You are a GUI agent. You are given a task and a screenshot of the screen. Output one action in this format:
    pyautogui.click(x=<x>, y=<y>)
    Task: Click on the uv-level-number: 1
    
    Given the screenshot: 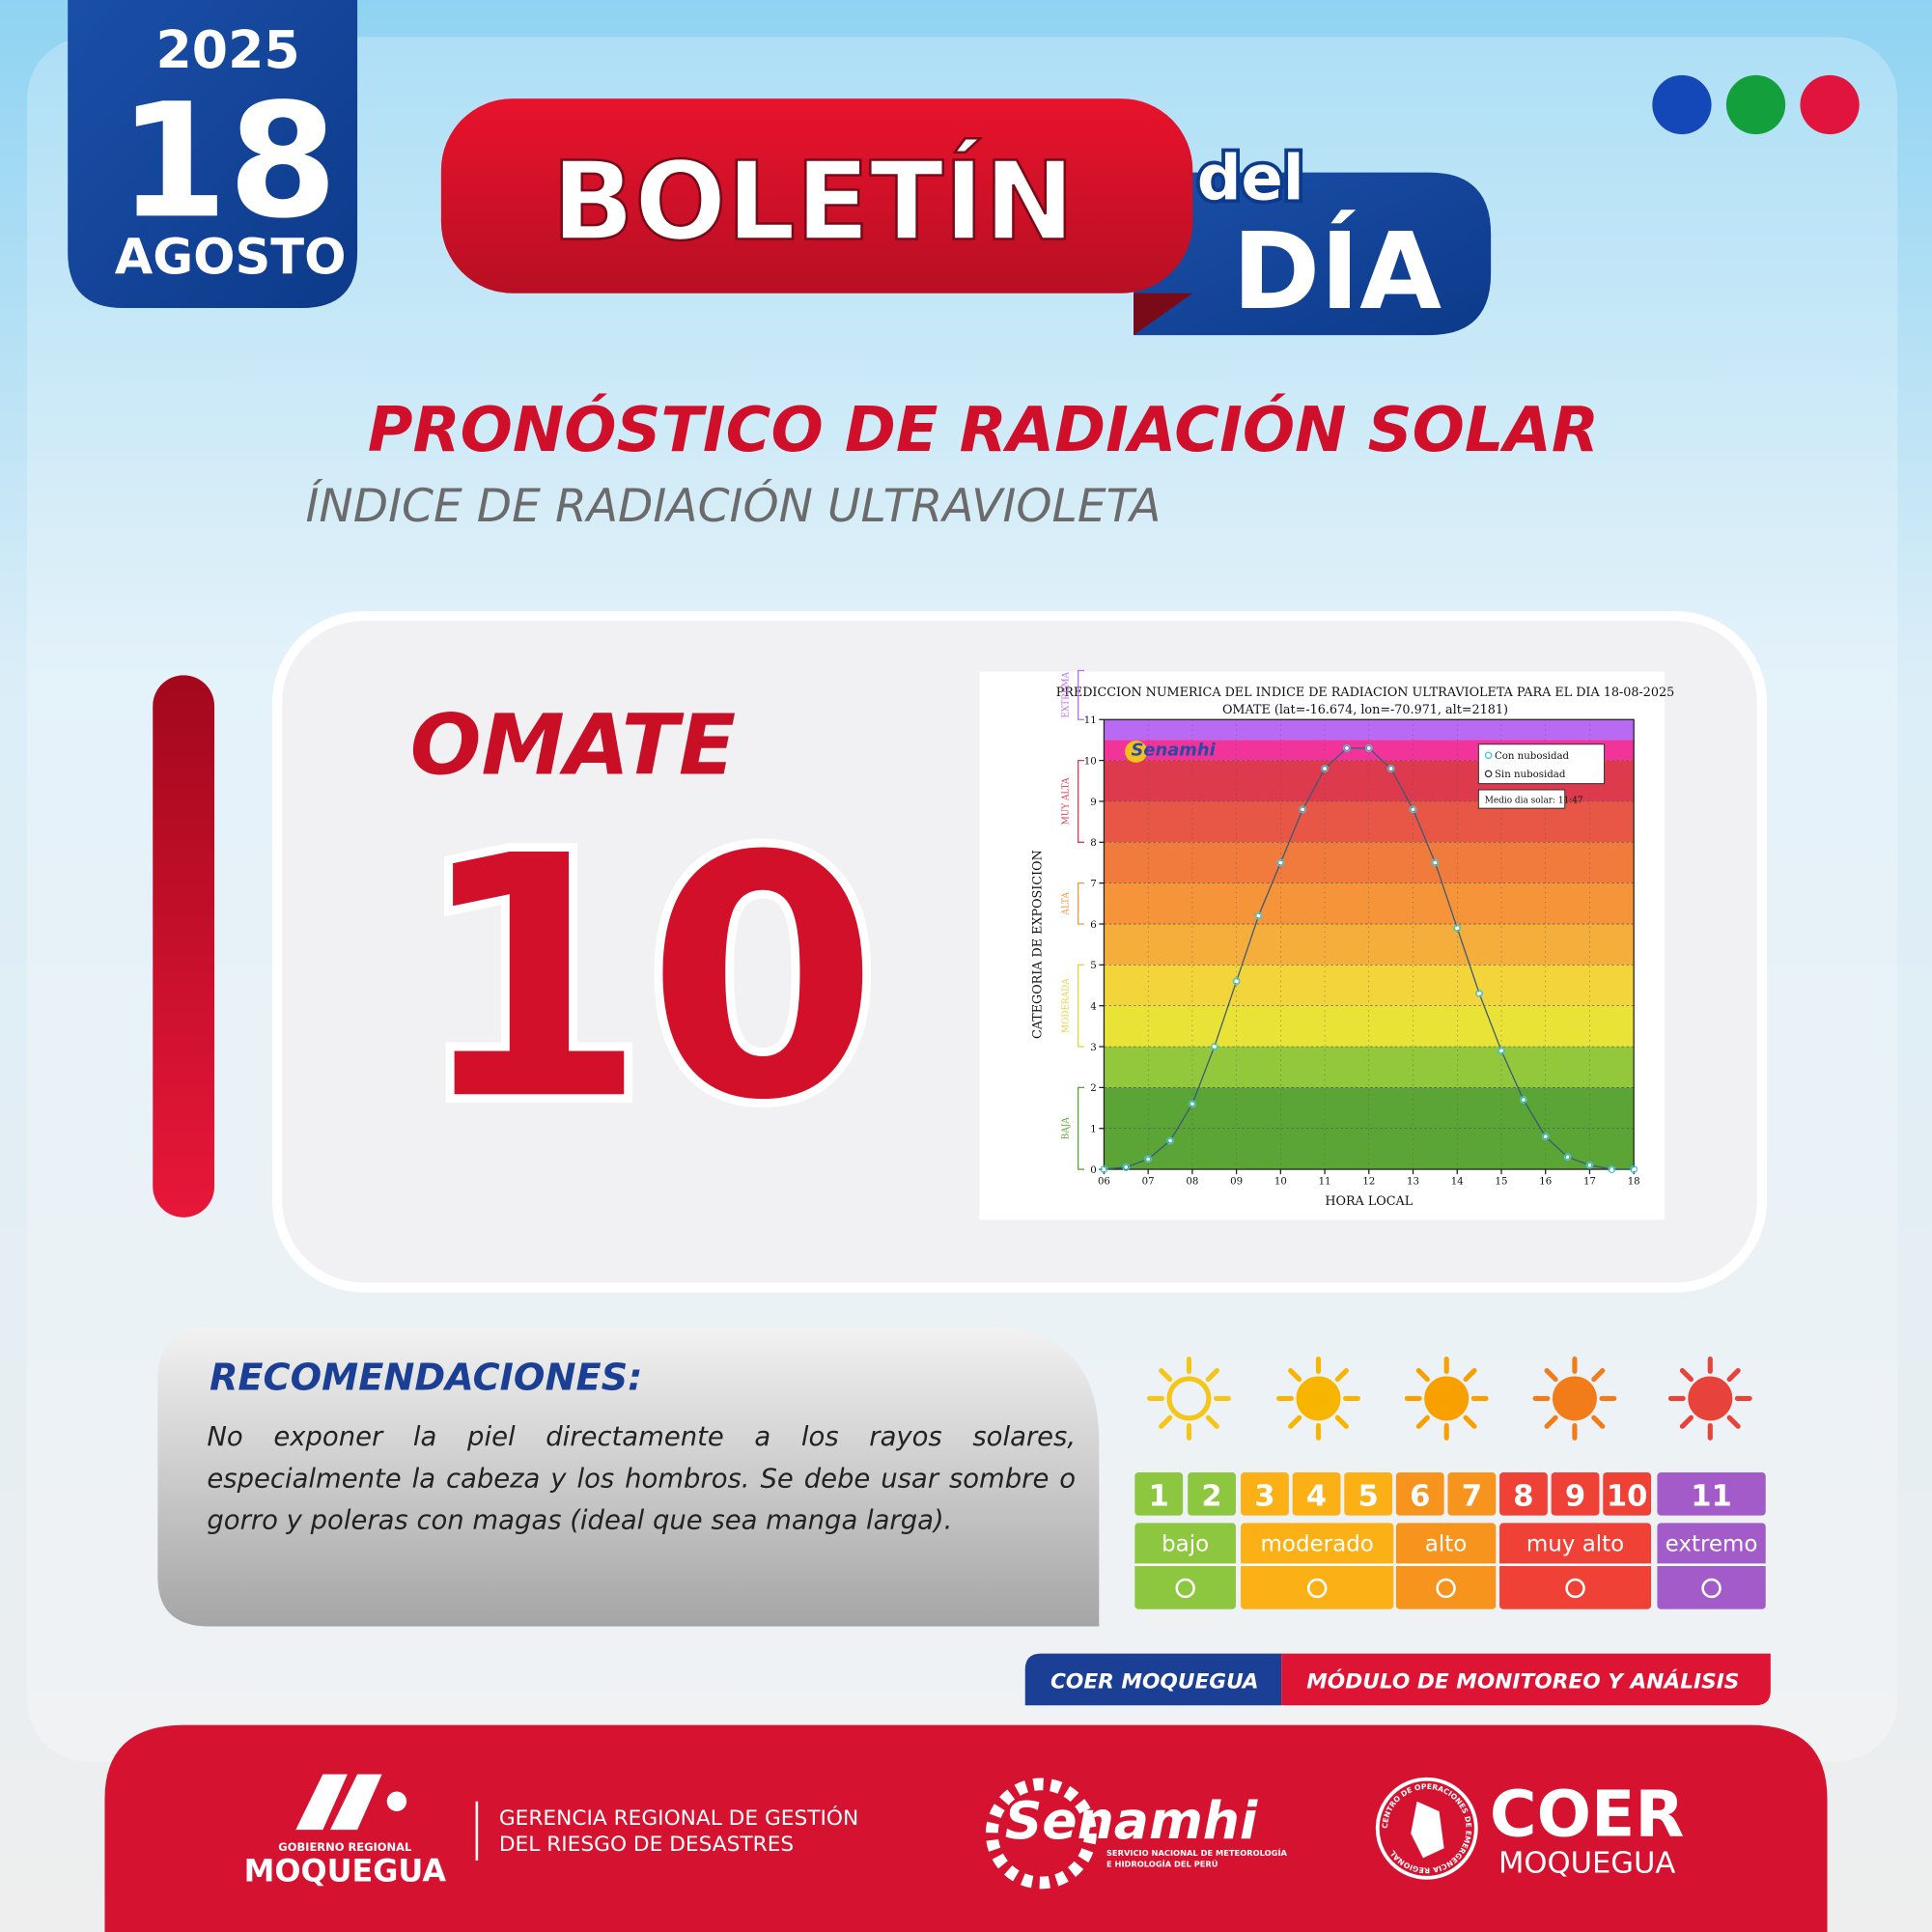 What is the action you would take?
    pyautogui.click(x=1159, y=1496)
    